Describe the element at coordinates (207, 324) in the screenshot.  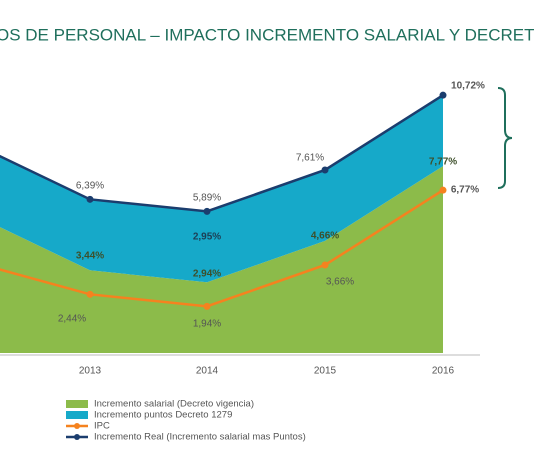
I see `value-label: 1,94%` at that location.